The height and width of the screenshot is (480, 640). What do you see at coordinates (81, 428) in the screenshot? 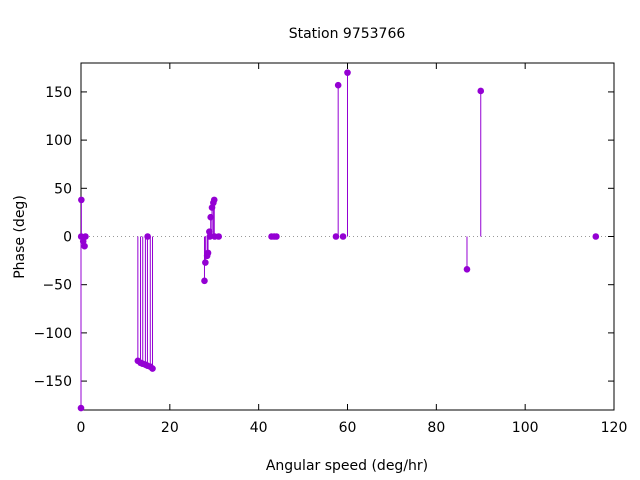
I see `x-tick-label-0: 0` at bounding box center [81, 428].